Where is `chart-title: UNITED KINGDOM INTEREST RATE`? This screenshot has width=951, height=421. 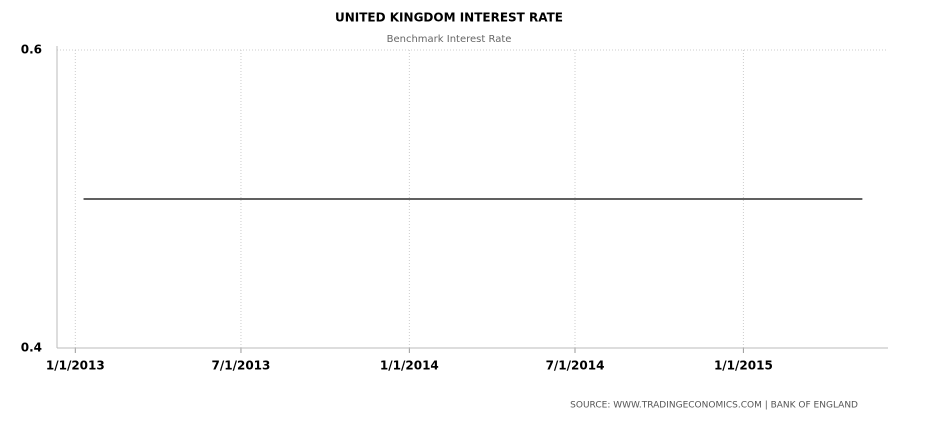
chart-title: UNITED KINGDOM INTEREST RATE is located at coordinates (449, 18).